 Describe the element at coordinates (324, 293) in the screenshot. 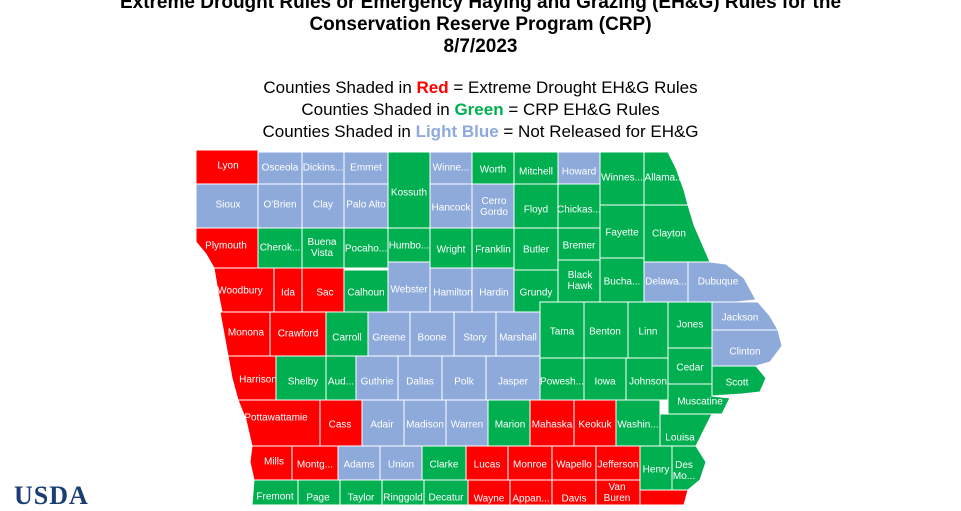

I see `county-label-sac: Sac` at that location.